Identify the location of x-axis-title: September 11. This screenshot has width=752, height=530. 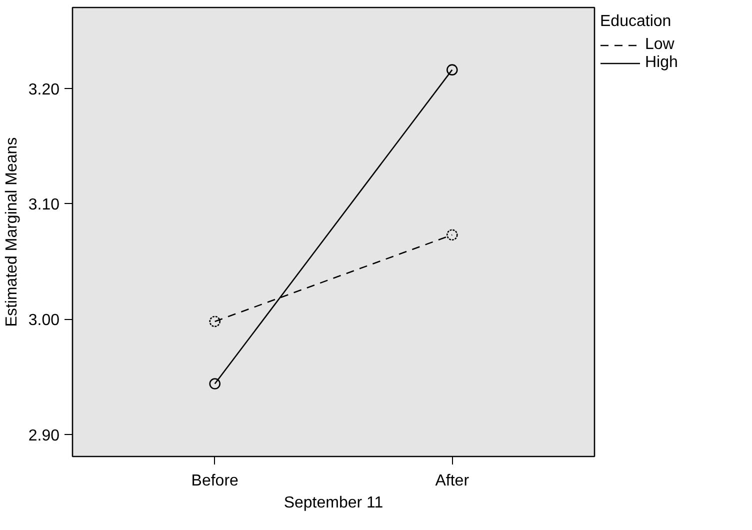
(334, 503).